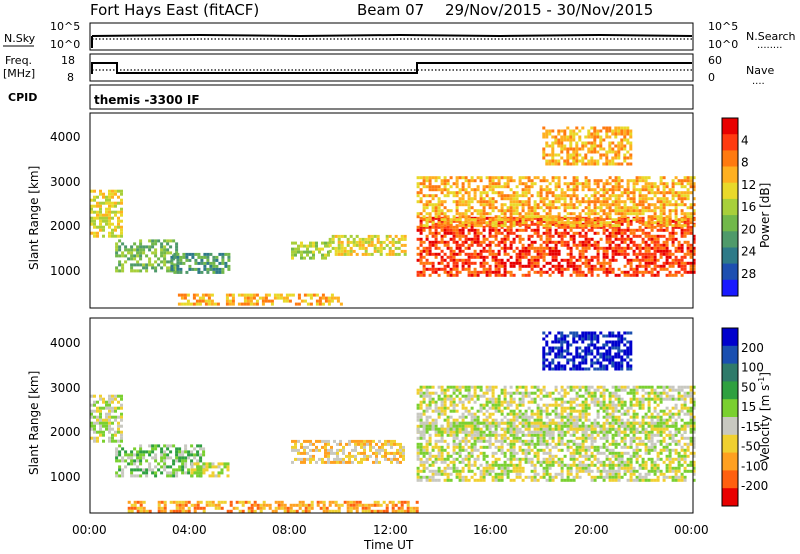 The width and height of the screenshot is (800, 554). Describe the element at coordinates (711, 77) in the screenshot. I see `nave-tick-bottom: 0` at that location.